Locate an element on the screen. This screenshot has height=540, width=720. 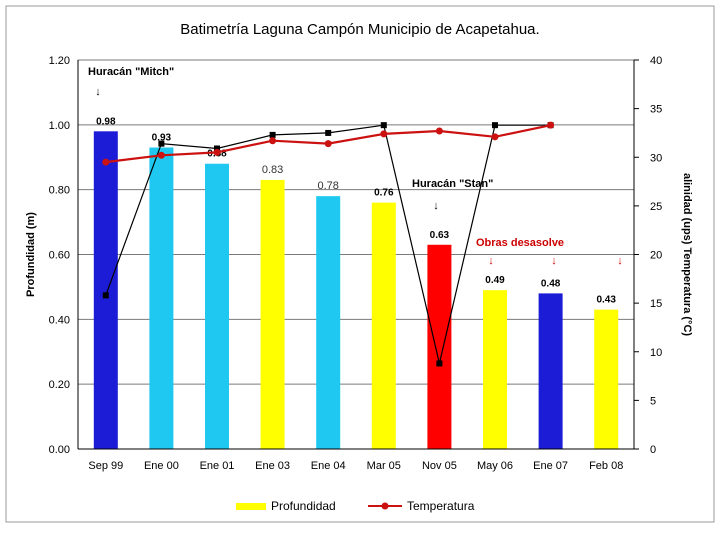
bar-value-label: 0.98 is located at coordinates (106, 121).